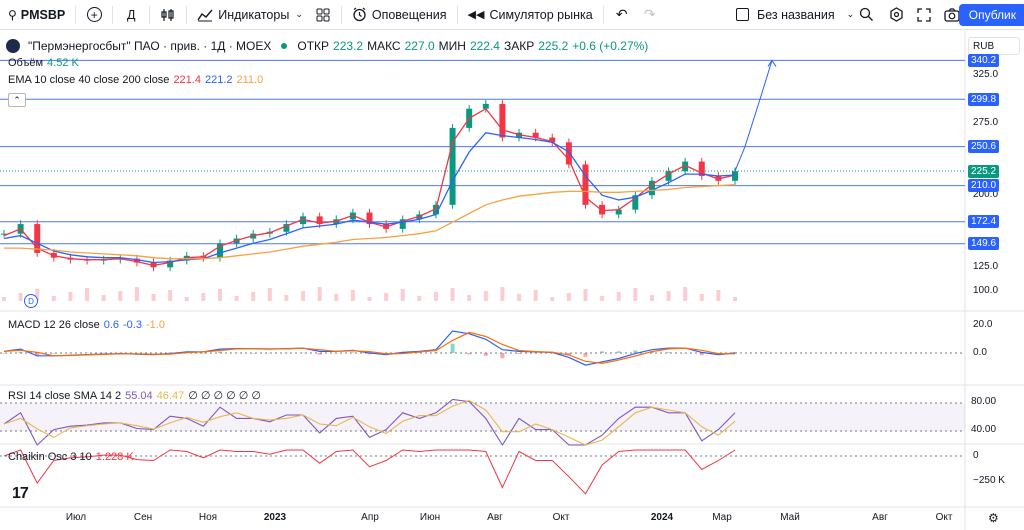 The width and height of the screenshot is (1024, 530). Describe the element at coordinates (541, 14) in the screenshot. I see `replay-label: Симулятор рынка` at that location.